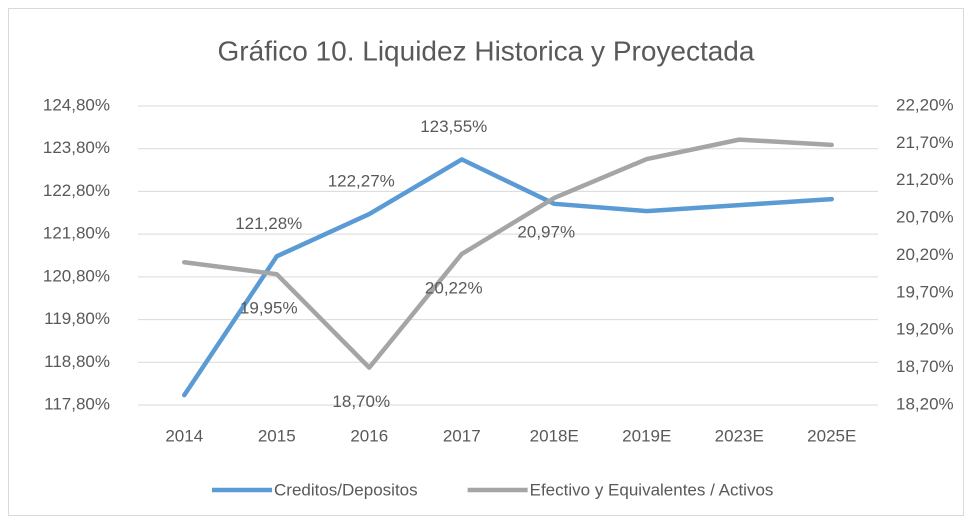 The image size is (972, 524). I want to click on y2-tick-label: 19,20%, so click(925, 329).